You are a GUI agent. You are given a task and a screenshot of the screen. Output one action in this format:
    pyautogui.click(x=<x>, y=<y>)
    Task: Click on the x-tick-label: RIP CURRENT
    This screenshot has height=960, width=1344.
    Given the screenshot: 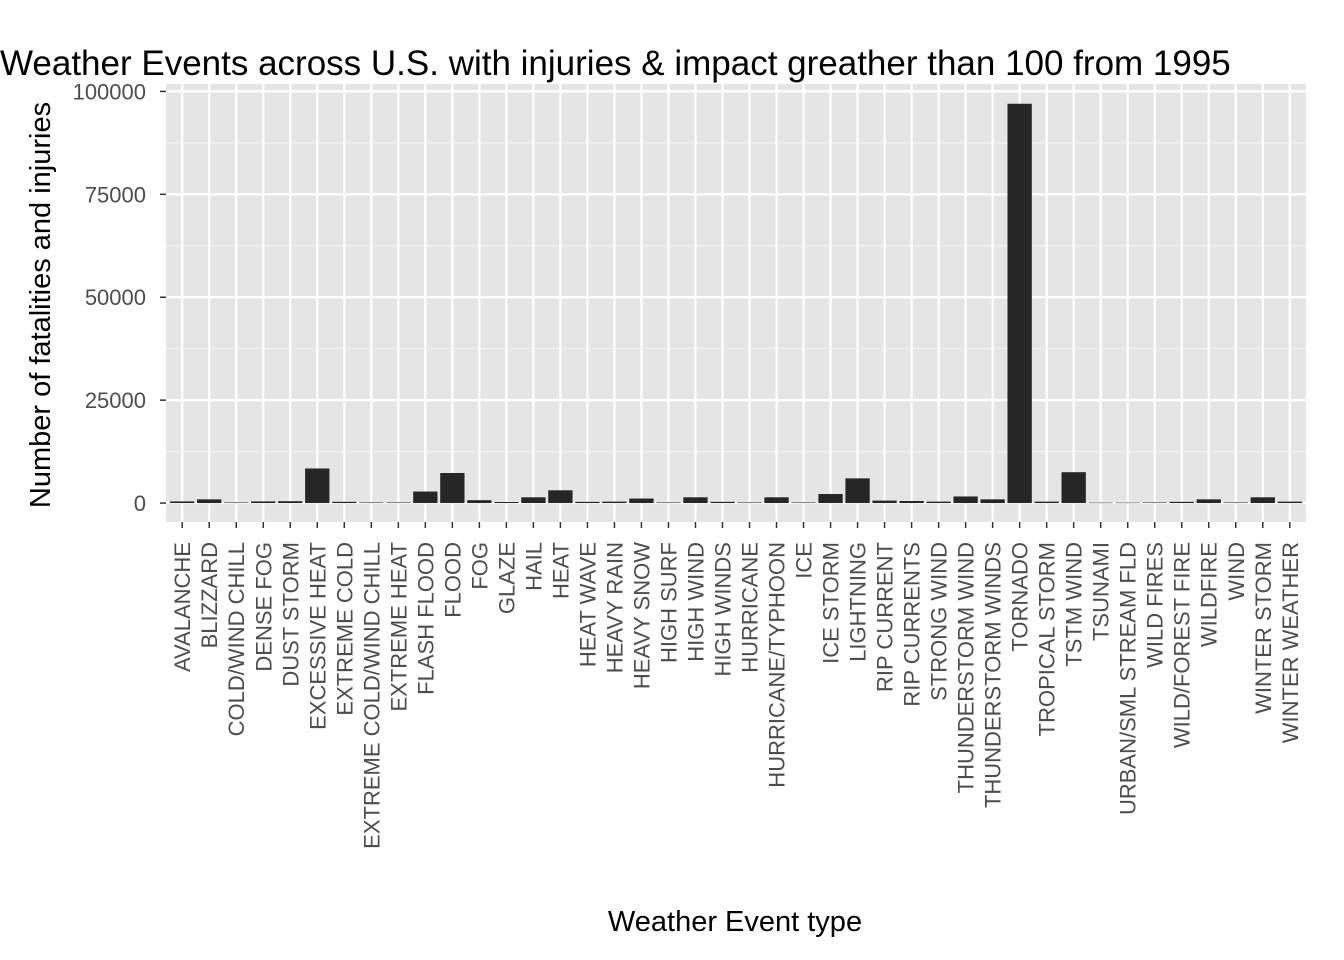 What is the action you would take?
    pyautogui.click(x=885, y=617)
    